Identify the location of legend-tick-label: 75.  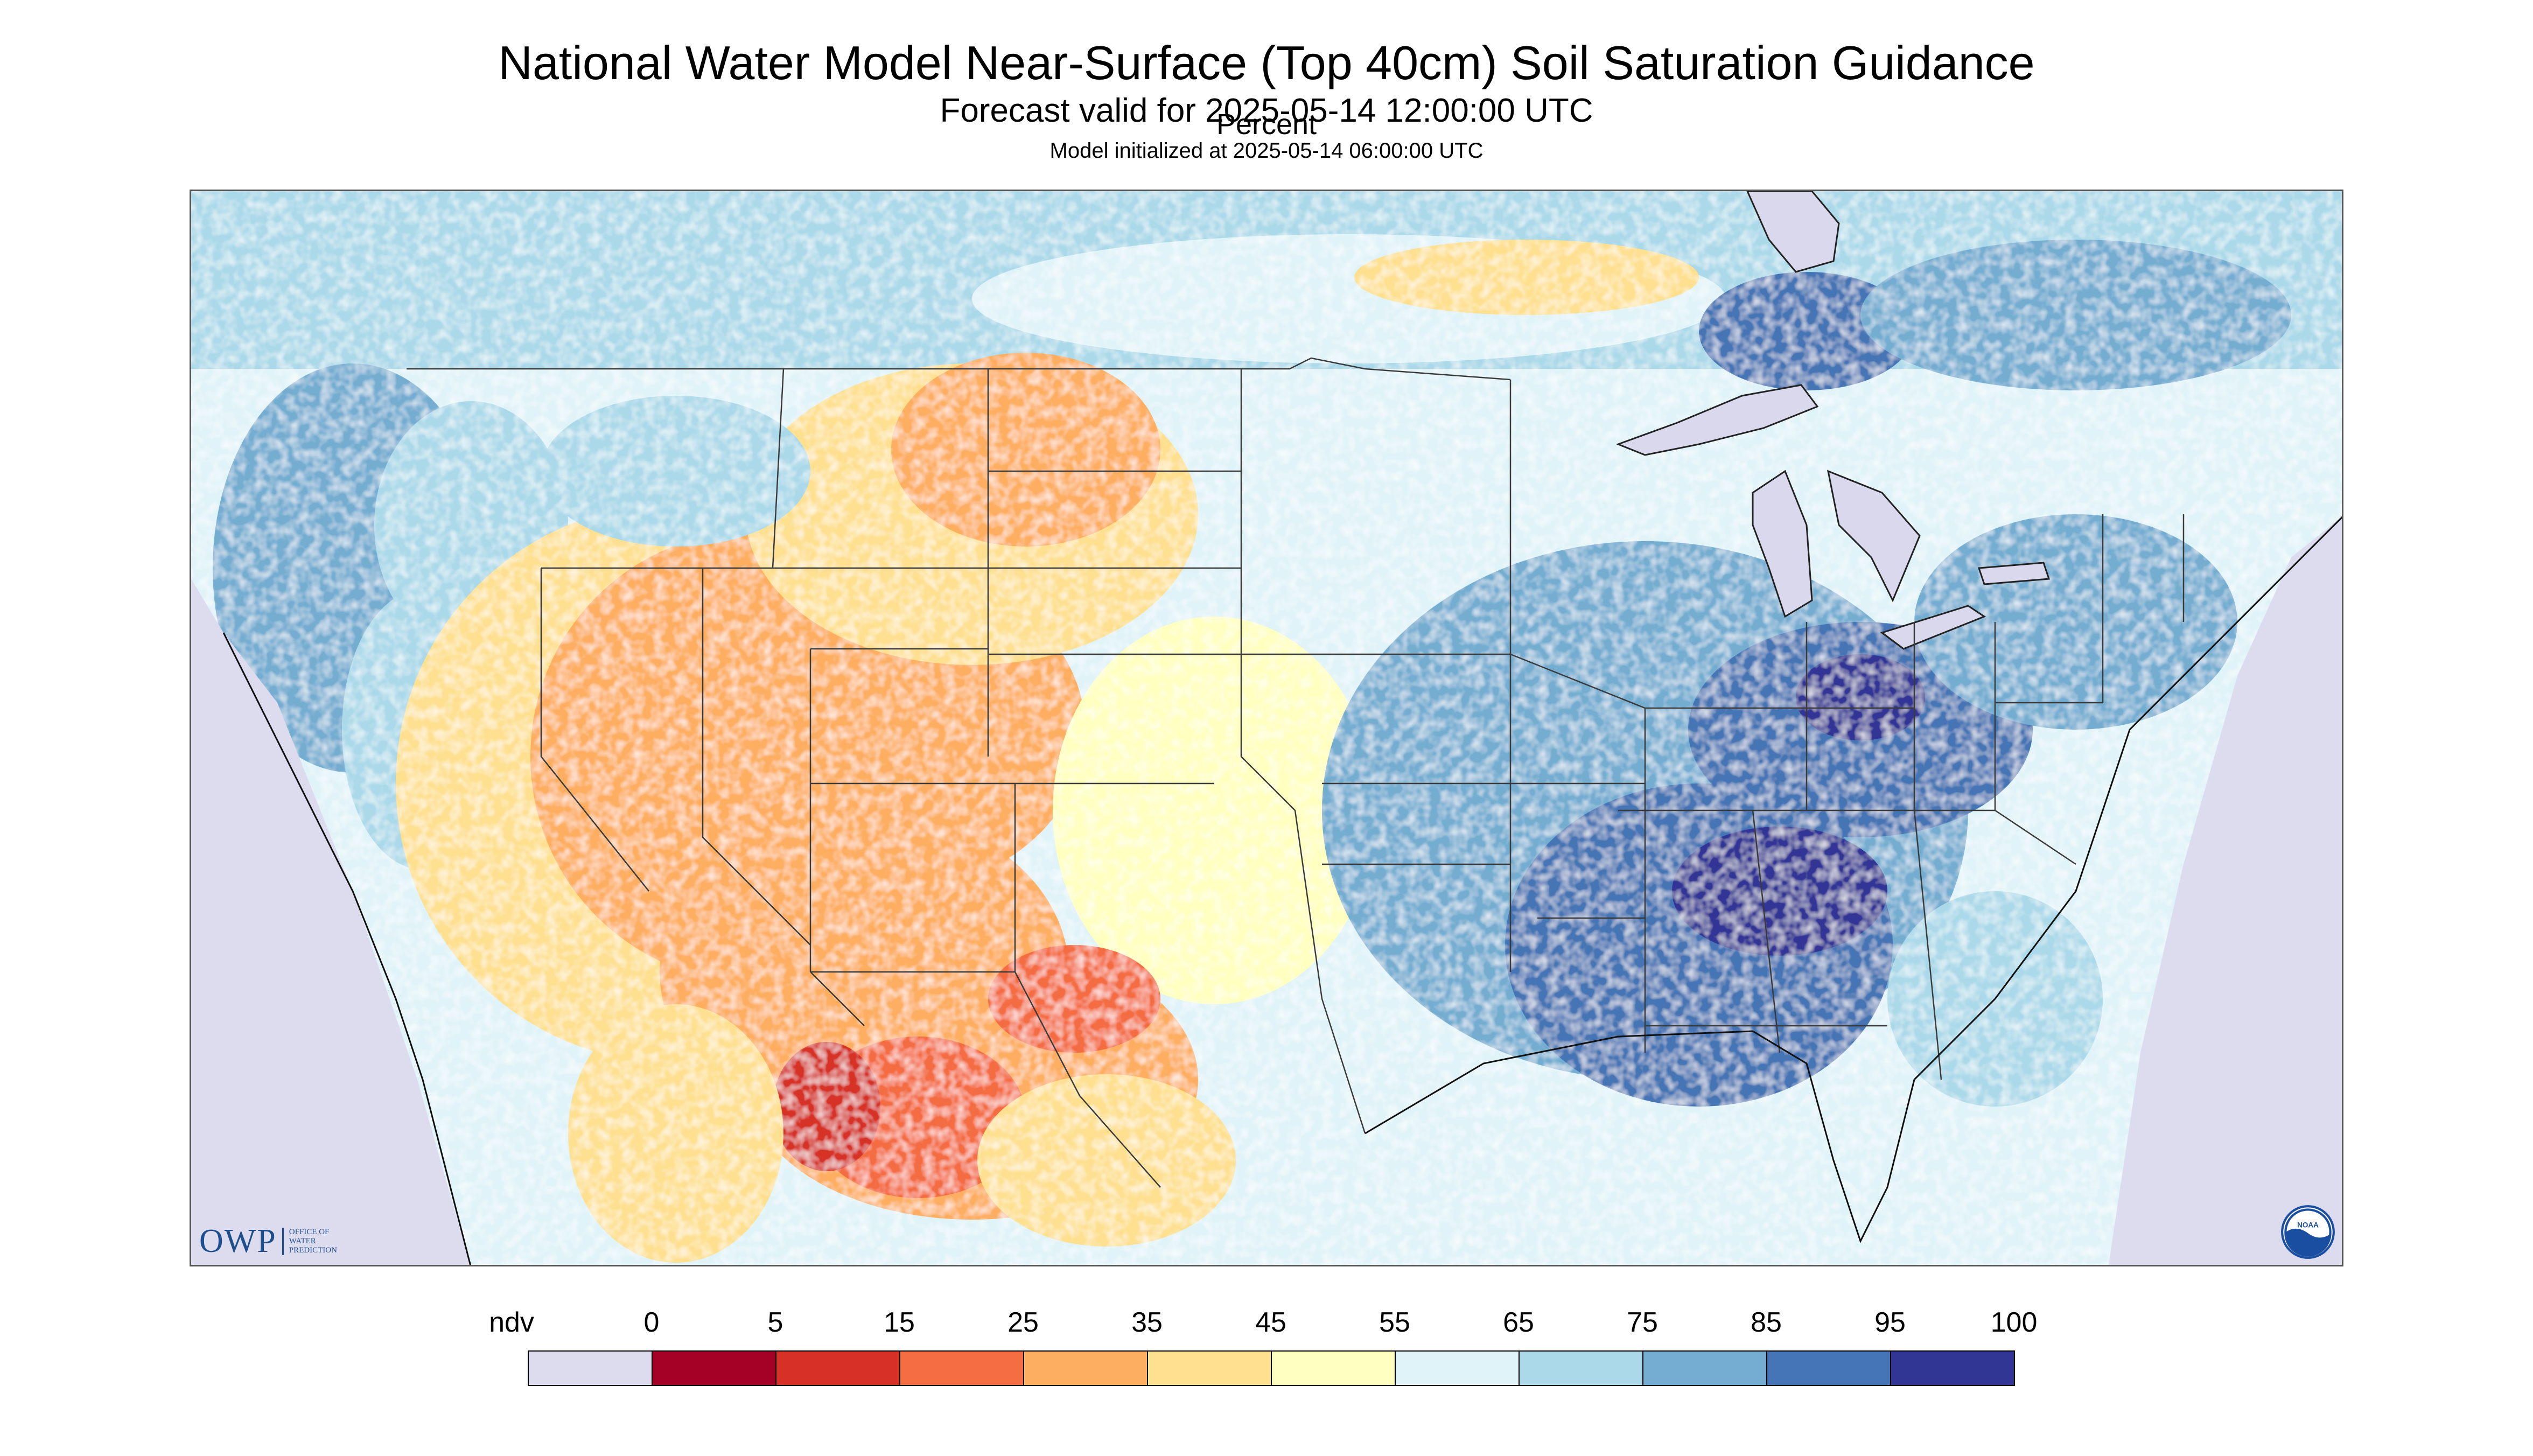
(1643, 1322).